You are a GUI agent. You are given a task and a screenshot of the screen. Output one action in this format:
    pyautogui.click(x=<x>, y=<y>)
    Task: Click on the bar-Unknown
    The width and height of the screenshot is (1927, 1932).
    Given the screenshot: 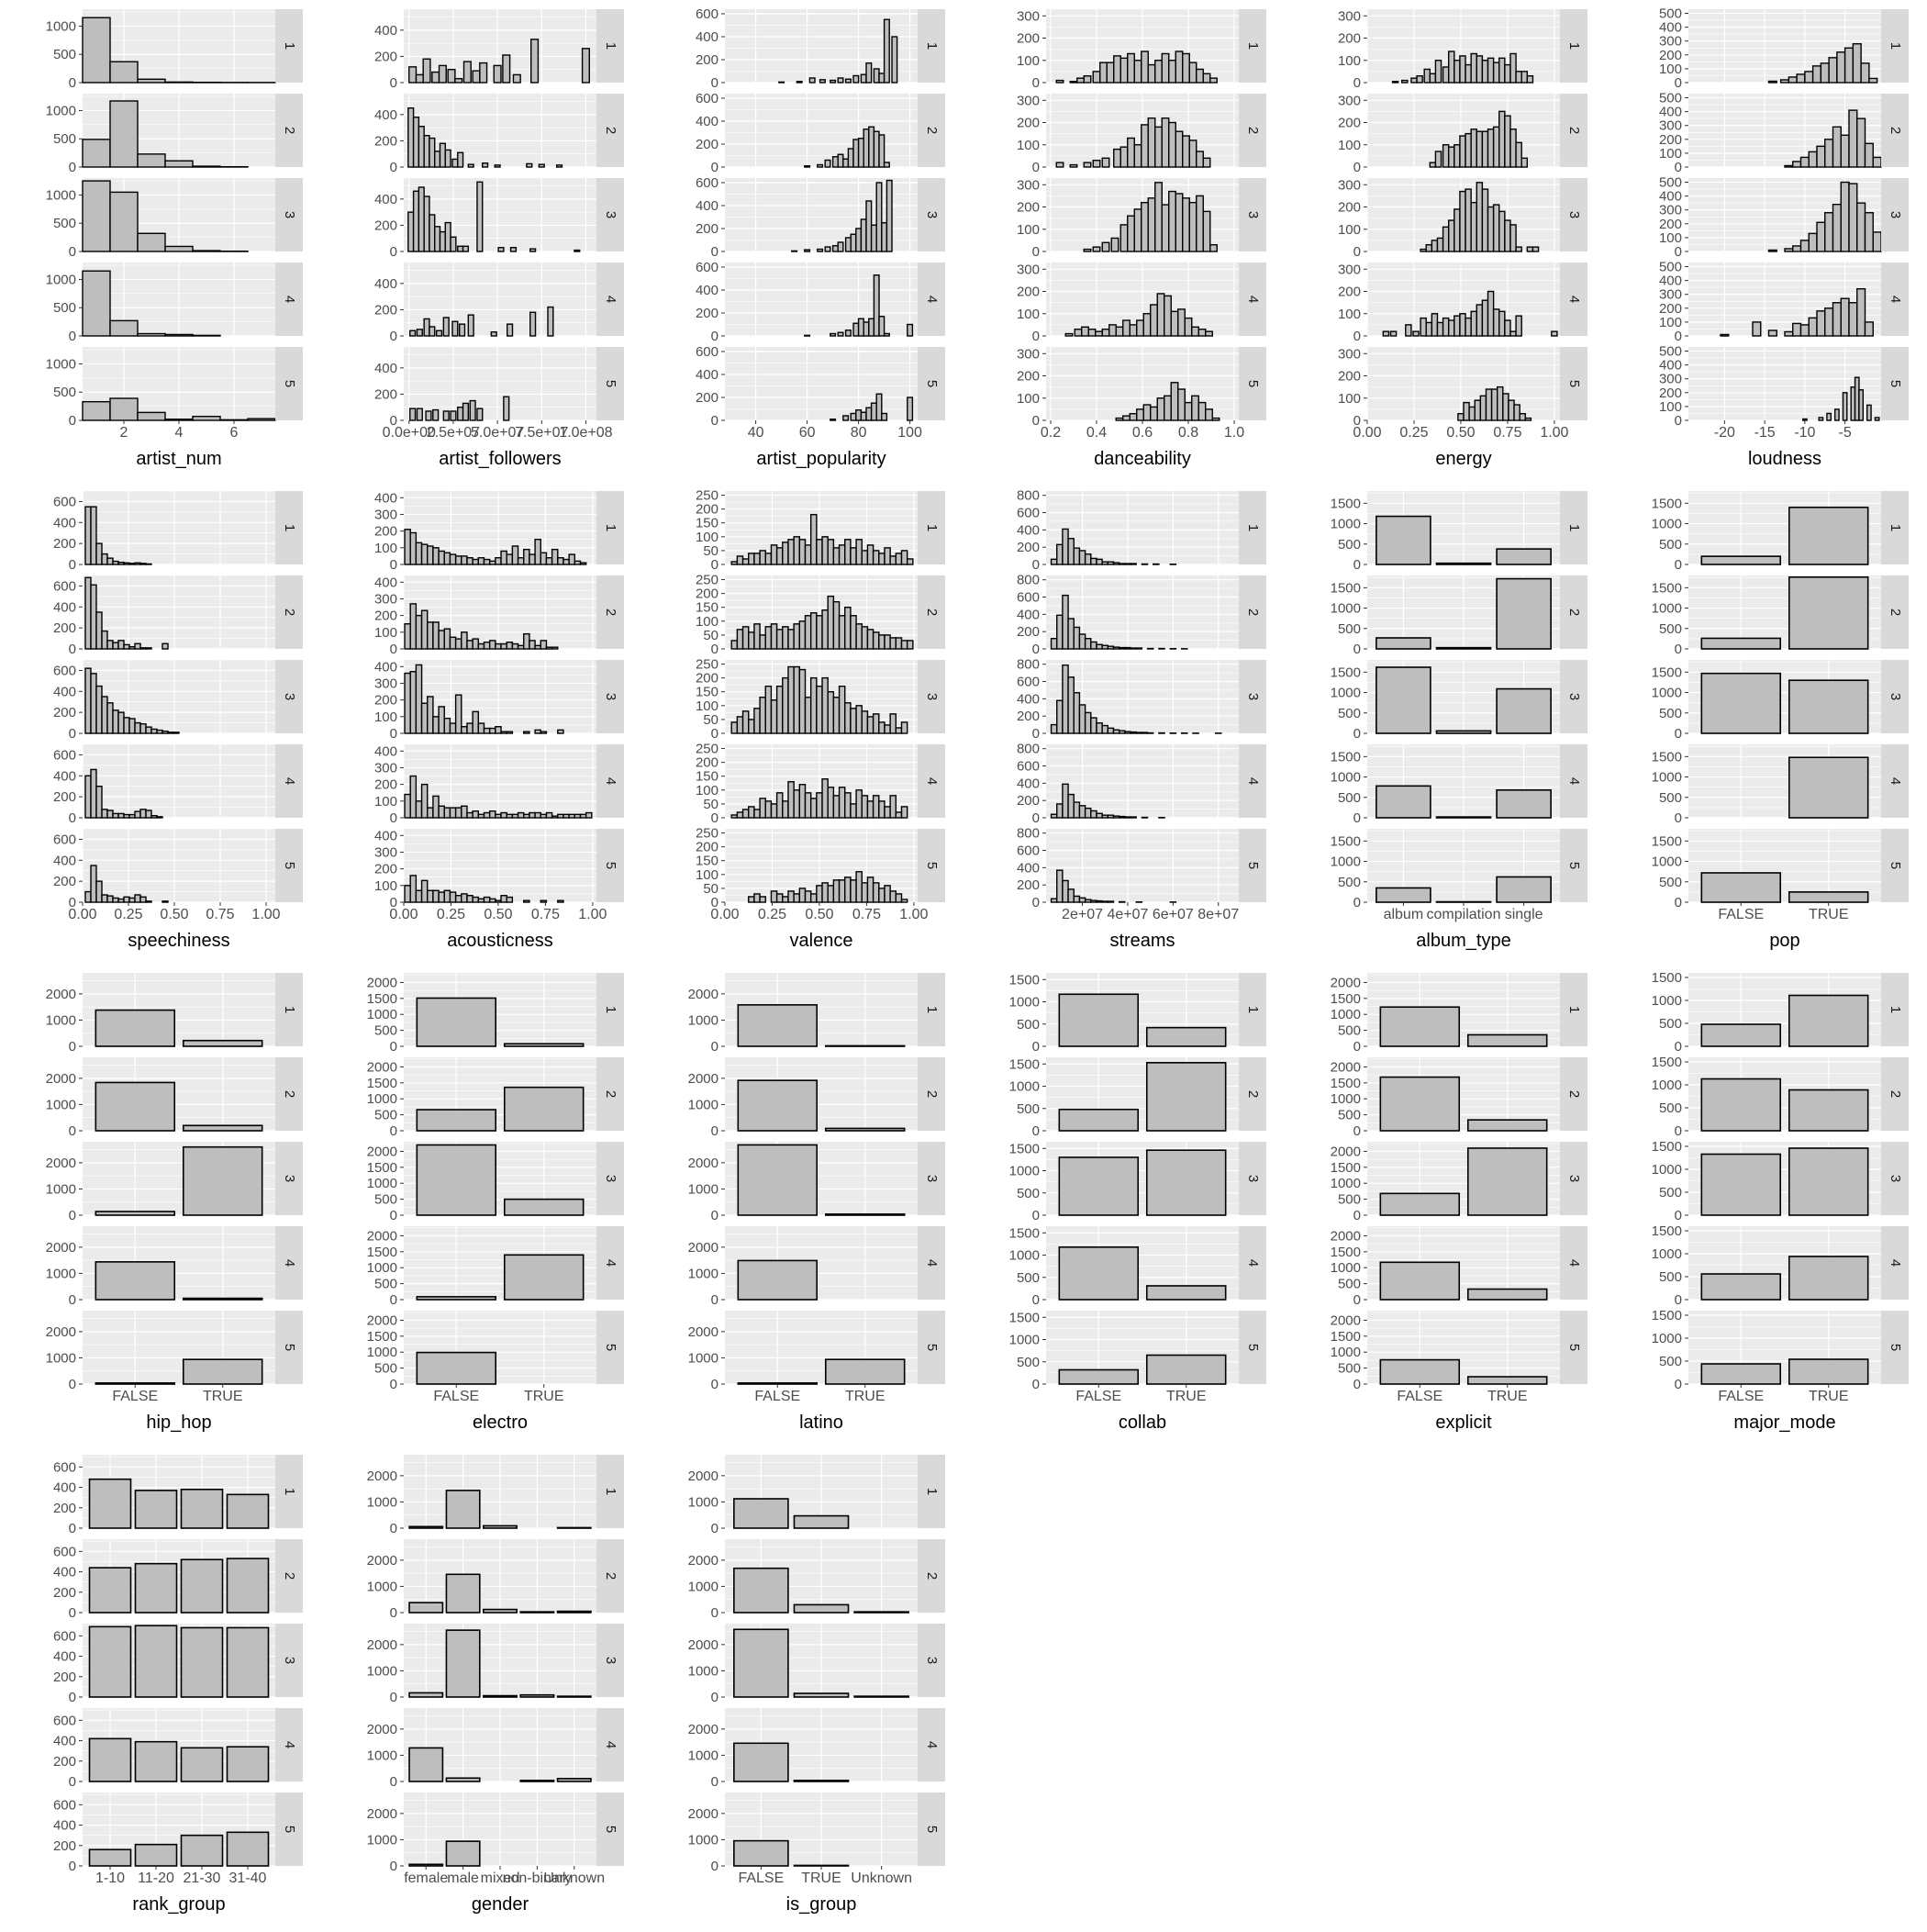 What is the action you would take?
    pyautogui.click(x=574, y=1612)
    